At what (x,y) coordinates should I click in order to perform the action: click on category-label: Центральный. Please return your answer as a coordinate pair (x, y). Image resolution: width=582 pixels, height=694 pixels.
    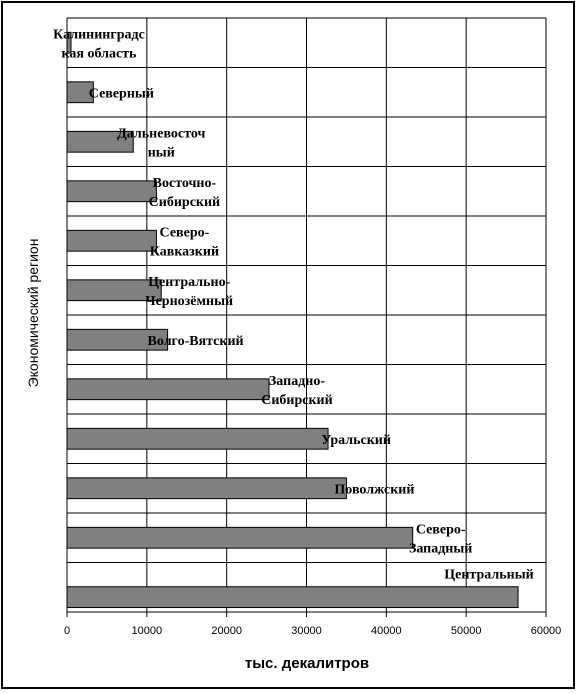
    Looking at the image, I should click on (488, 574).